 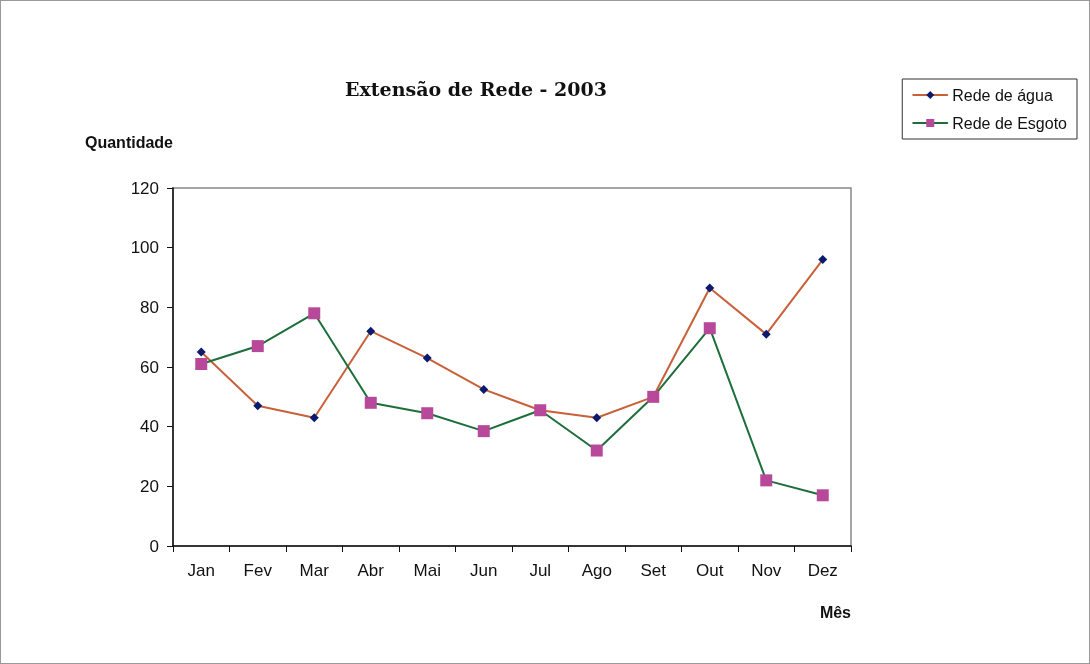 I want to click on x-tick-label: Jun, so click(x=484, y=570).